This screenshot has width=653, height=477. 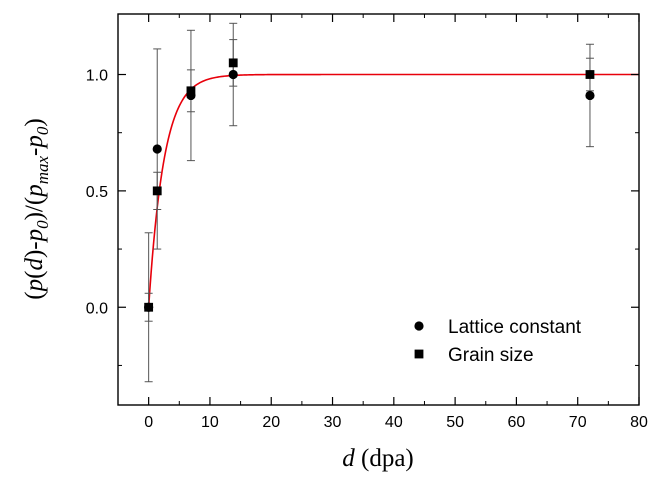 I want to click on y-tick-label: 1.0, so click(x=97, y=76).